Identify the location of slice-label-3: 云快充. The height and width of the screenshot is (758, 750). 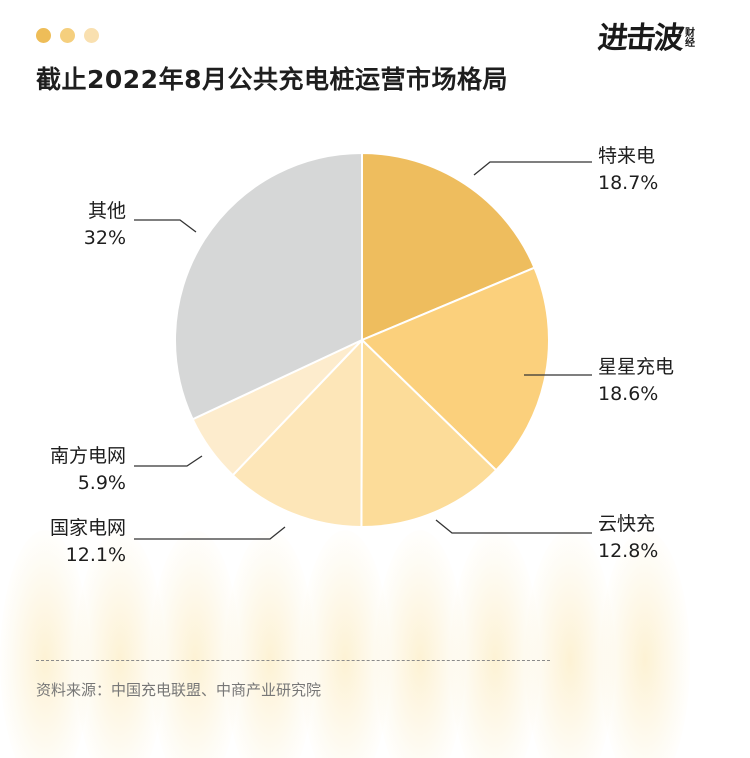
(626, 524).